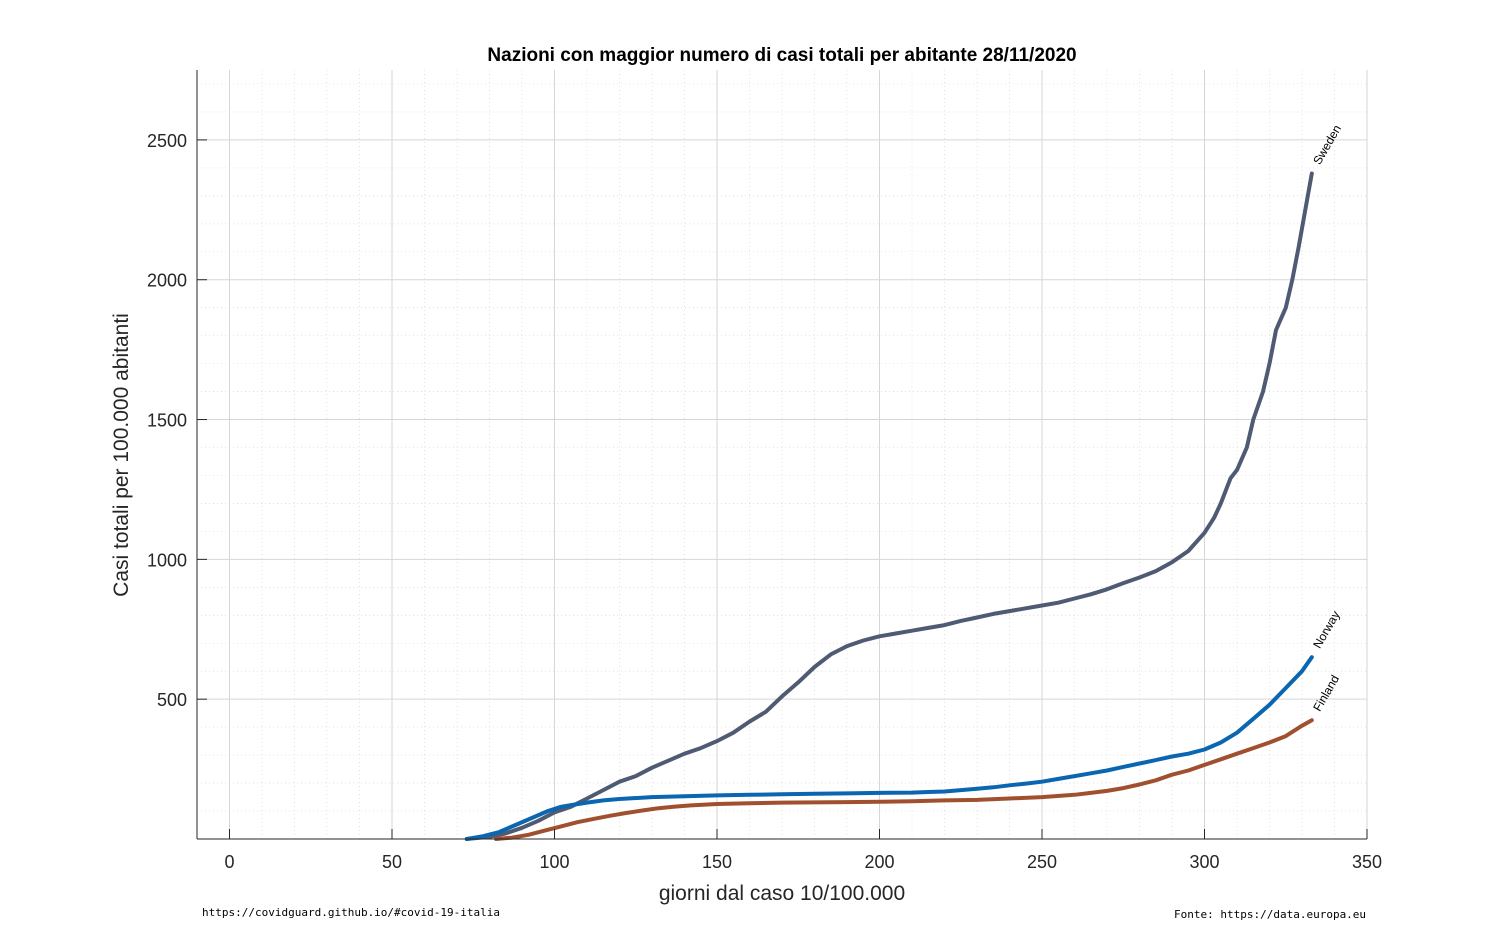 This screenshot has height=942, width=1511. I want to click on x-tick-label: 300, so click(1204, 862).